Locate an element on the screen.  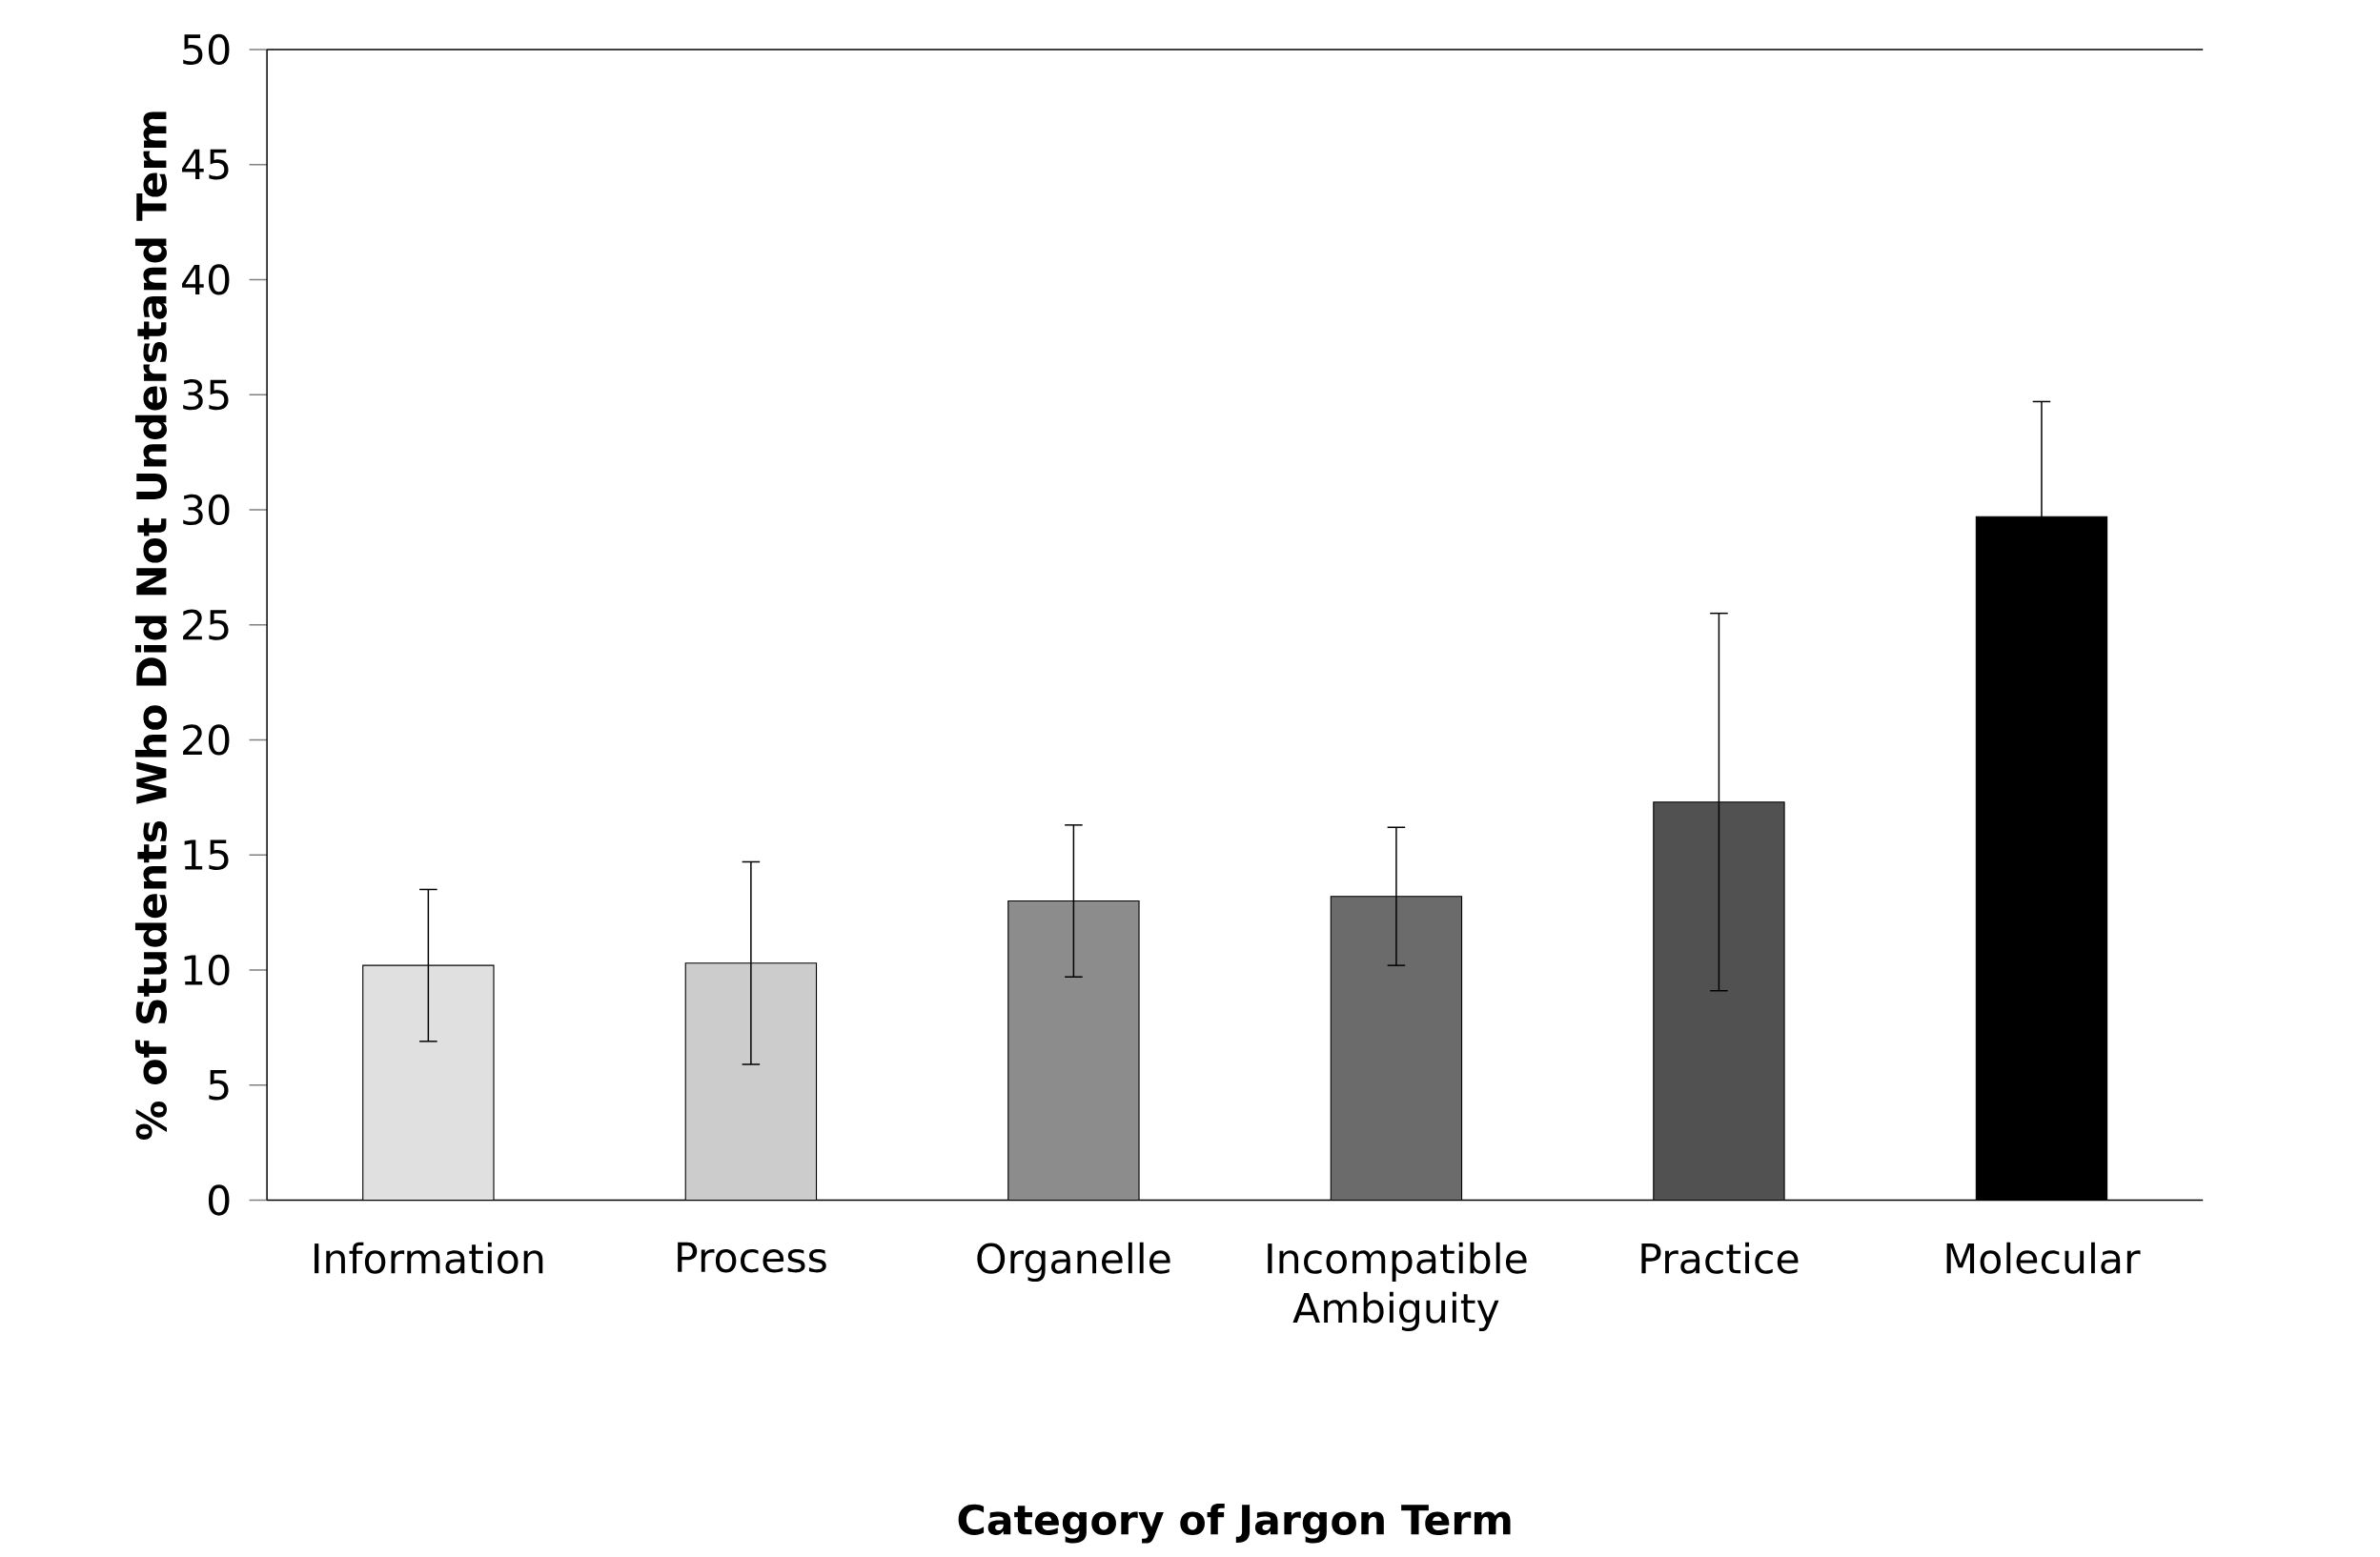
y-tick-label: 0 is located at coordinates (219, 1200).